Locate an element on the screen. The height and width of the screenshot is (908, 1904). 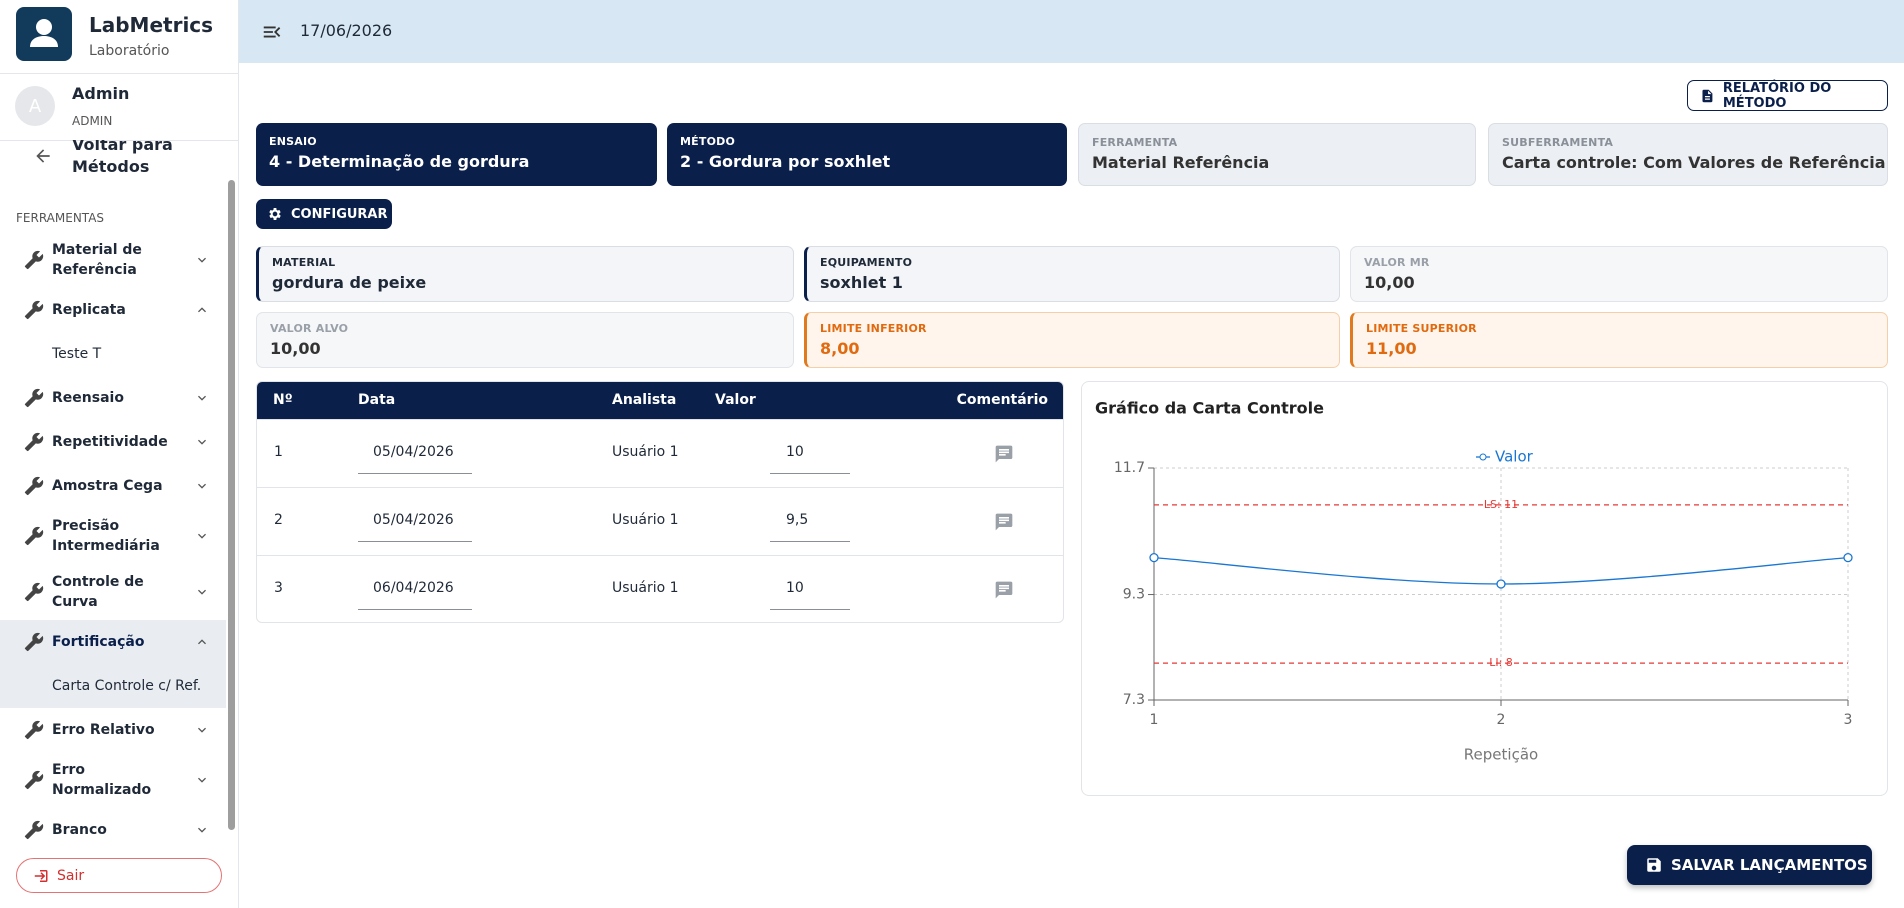
nav-item: Controle de Curva is located at coordinates (113, 592).